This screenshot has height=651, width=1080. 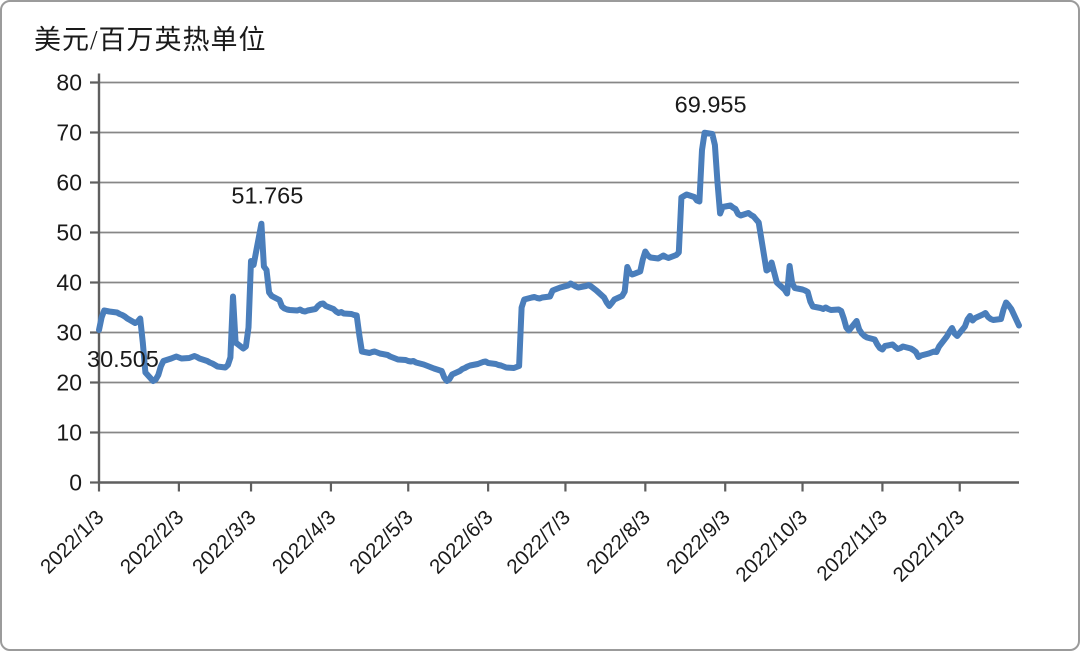 What do you see at coordinates (267, 196) in the screenshot?
I see `annotation-label: 51.765` at bounding box center [267, 196].